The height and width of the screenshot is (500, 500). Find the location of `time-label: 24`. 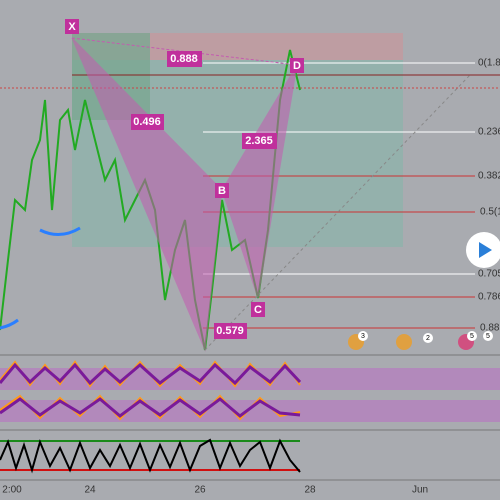

time-label: 24 is located at coordinates (90, 490).